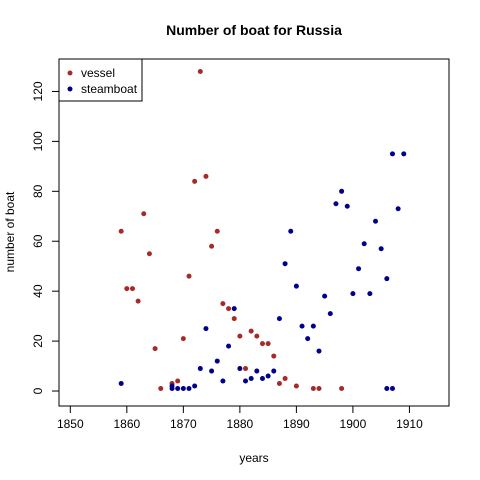  What do you see at coordinates (38, 141) in the screenshot?
I see `y-tick-label: 100` at bounding box center [38, 141].